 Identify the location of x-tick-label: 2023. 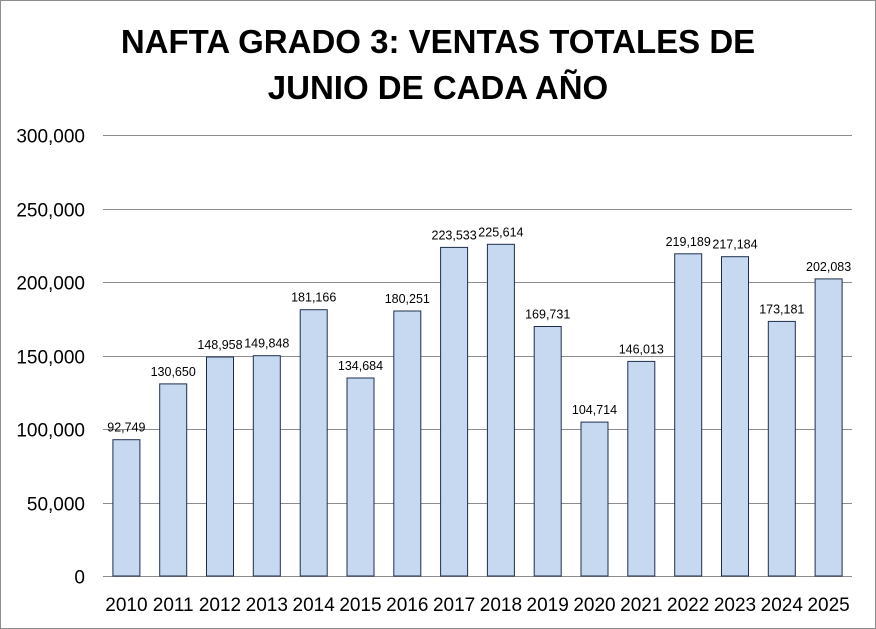
(735, 605).